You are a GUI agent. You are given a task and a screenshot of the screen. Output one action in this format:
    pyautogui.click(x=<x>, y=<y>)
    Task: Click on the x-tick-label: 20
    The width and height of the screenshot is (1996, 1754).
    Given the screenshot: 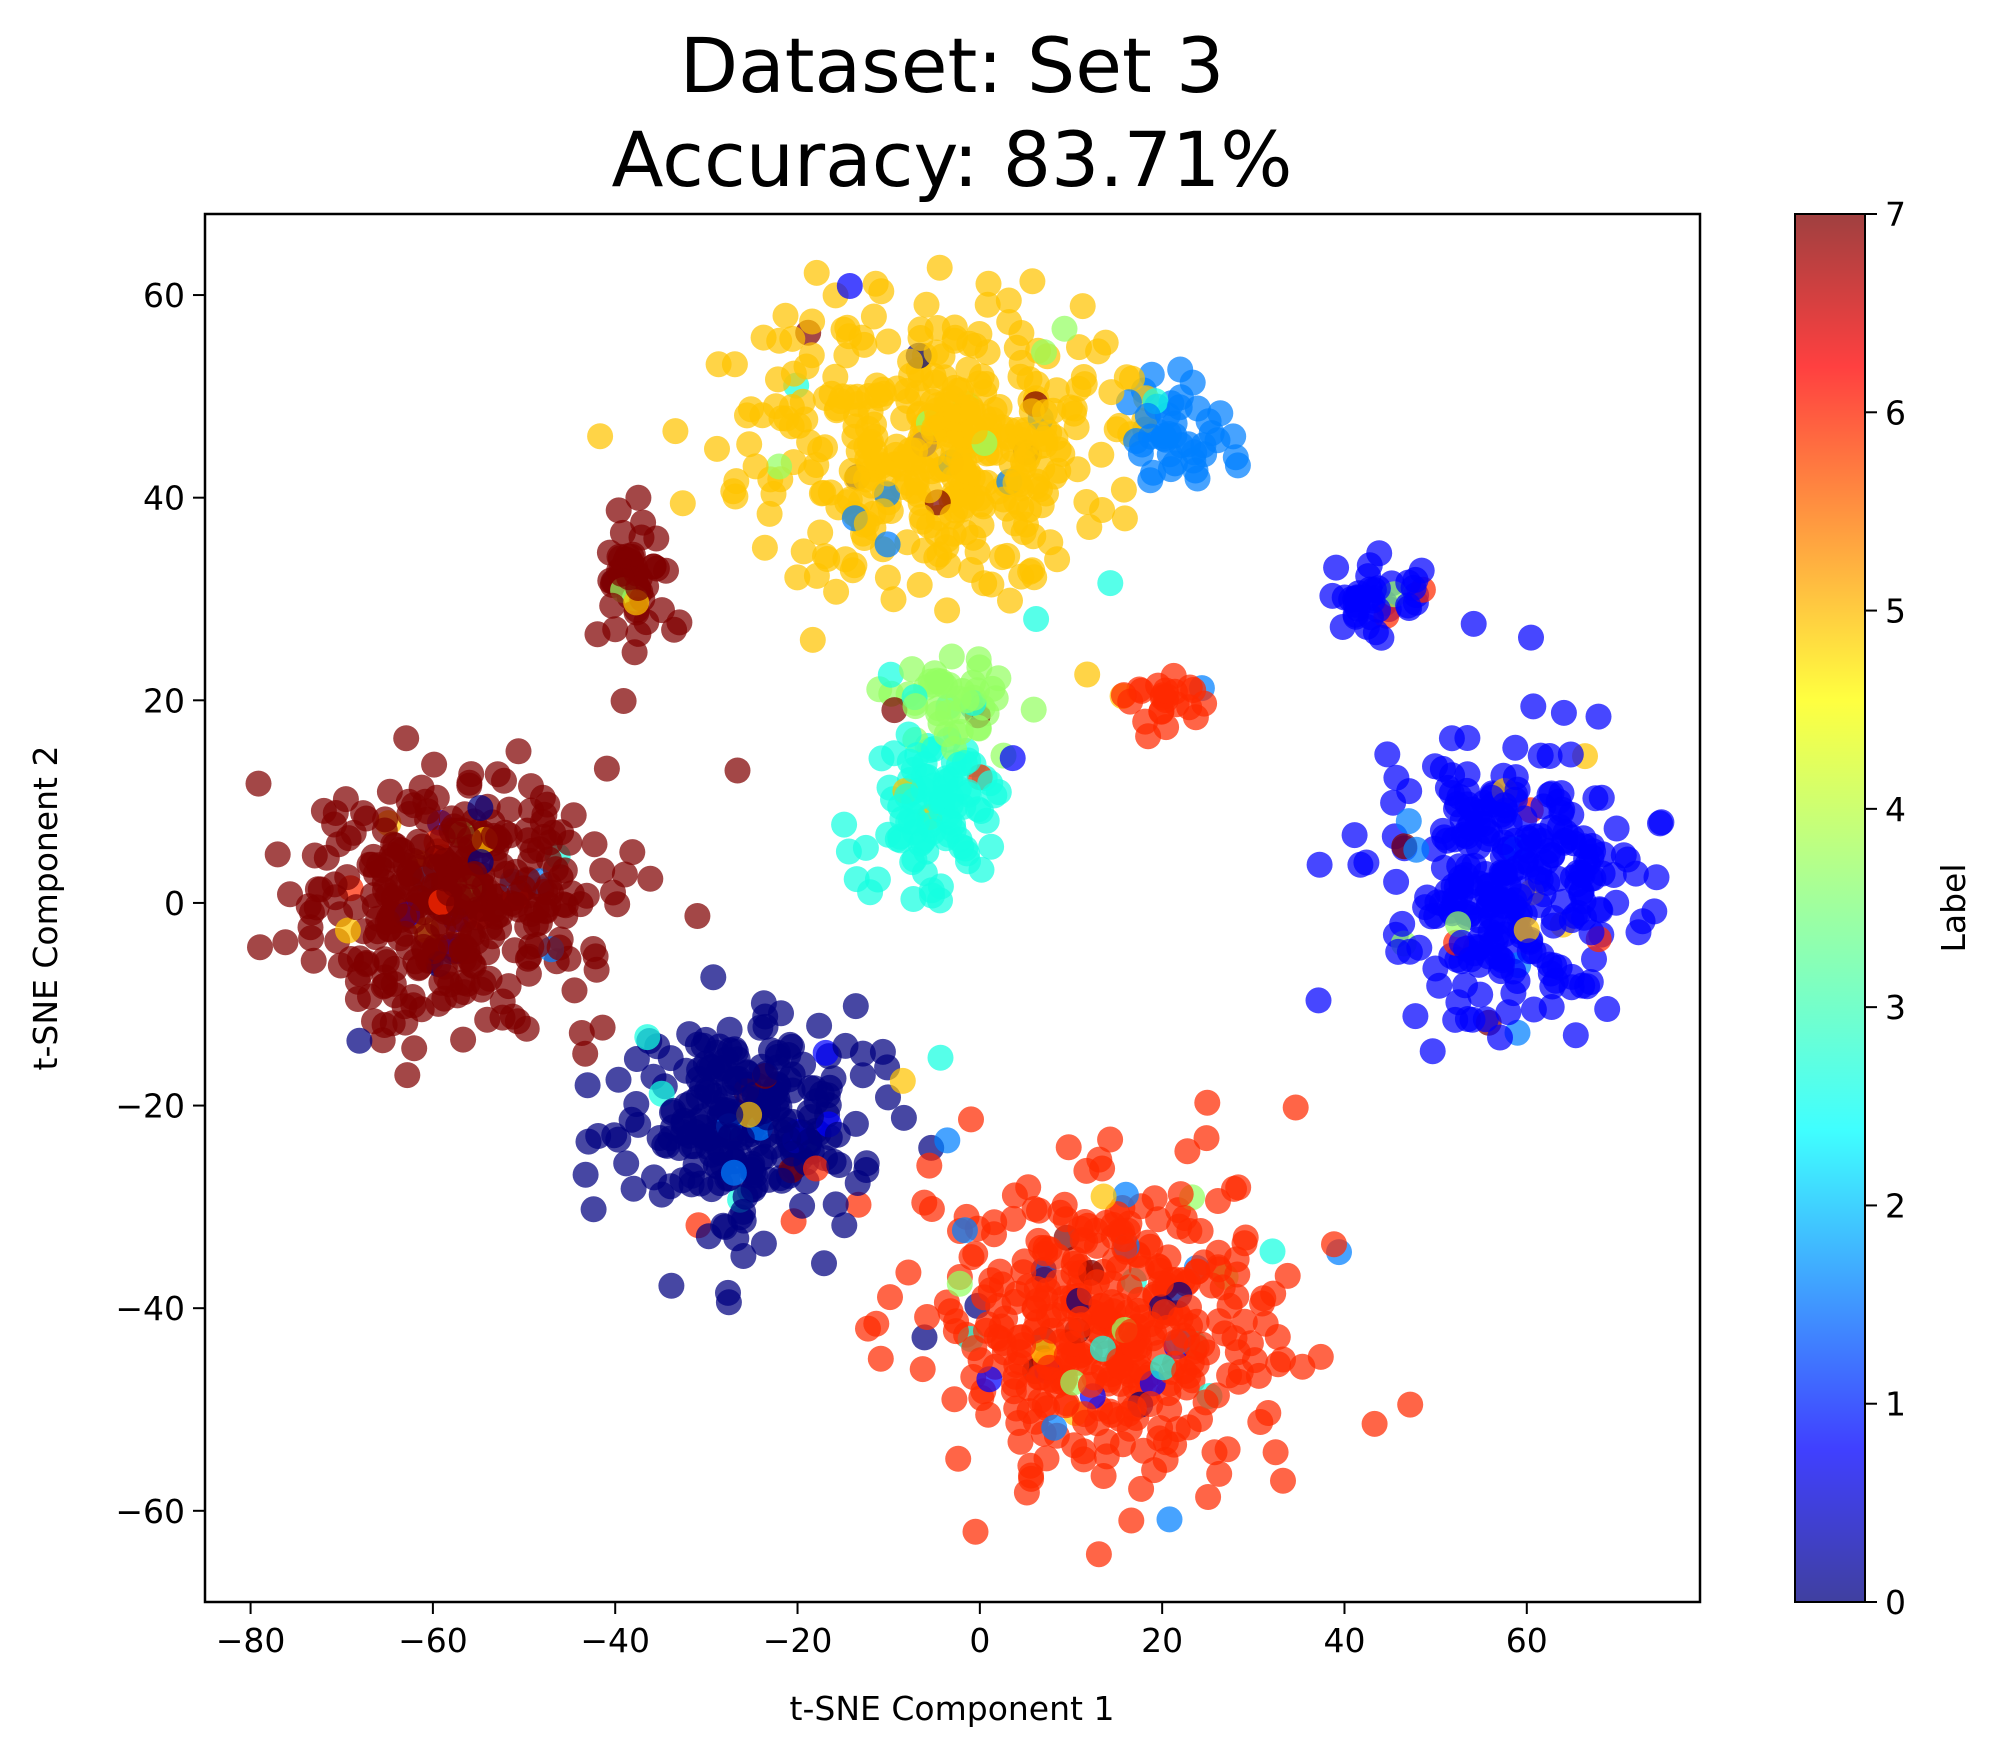 What is the action you would take?
    pyautogui.click(x=1162, y=1640)
    